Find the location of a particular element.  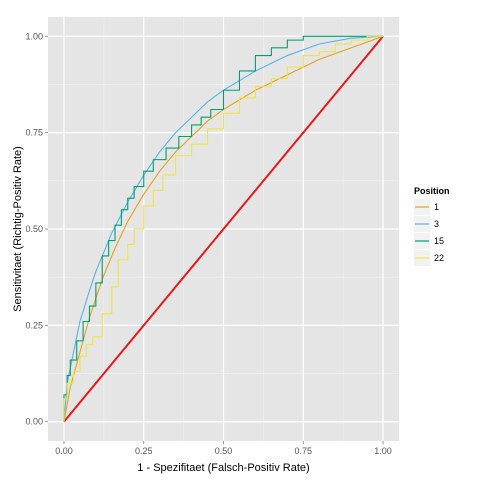

x-axis-ticks: 0.00 0.25 0.50 0.75 1.00 is located at coordinates (223, 448).